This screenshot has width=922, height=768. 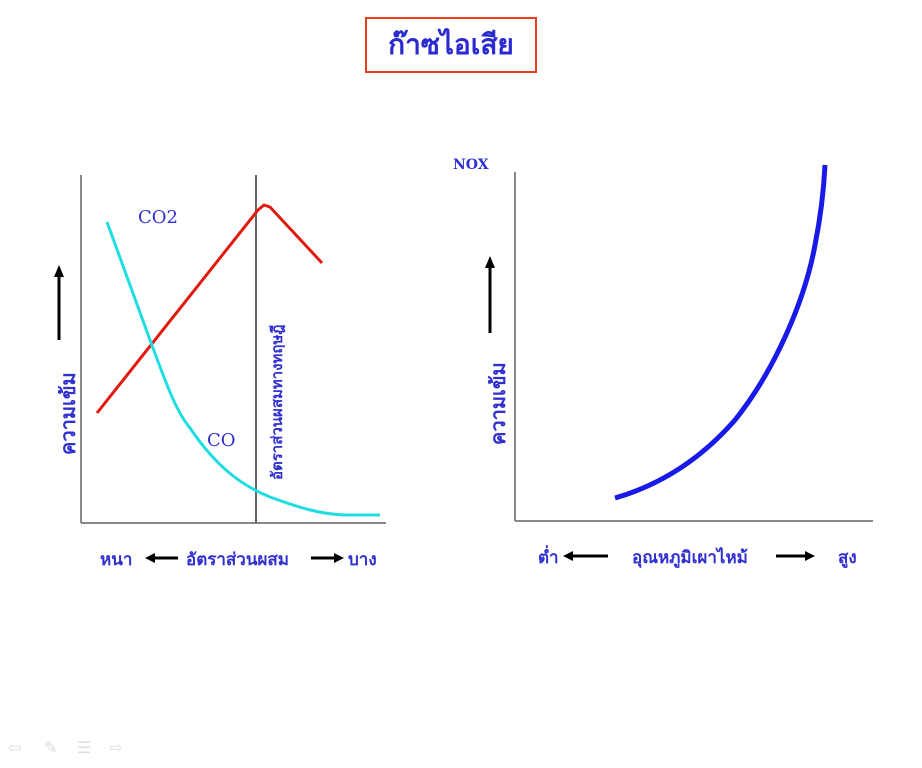 I want to click on x-mid-label: อัตราส่วนผสม, so click(x=238, y=560).